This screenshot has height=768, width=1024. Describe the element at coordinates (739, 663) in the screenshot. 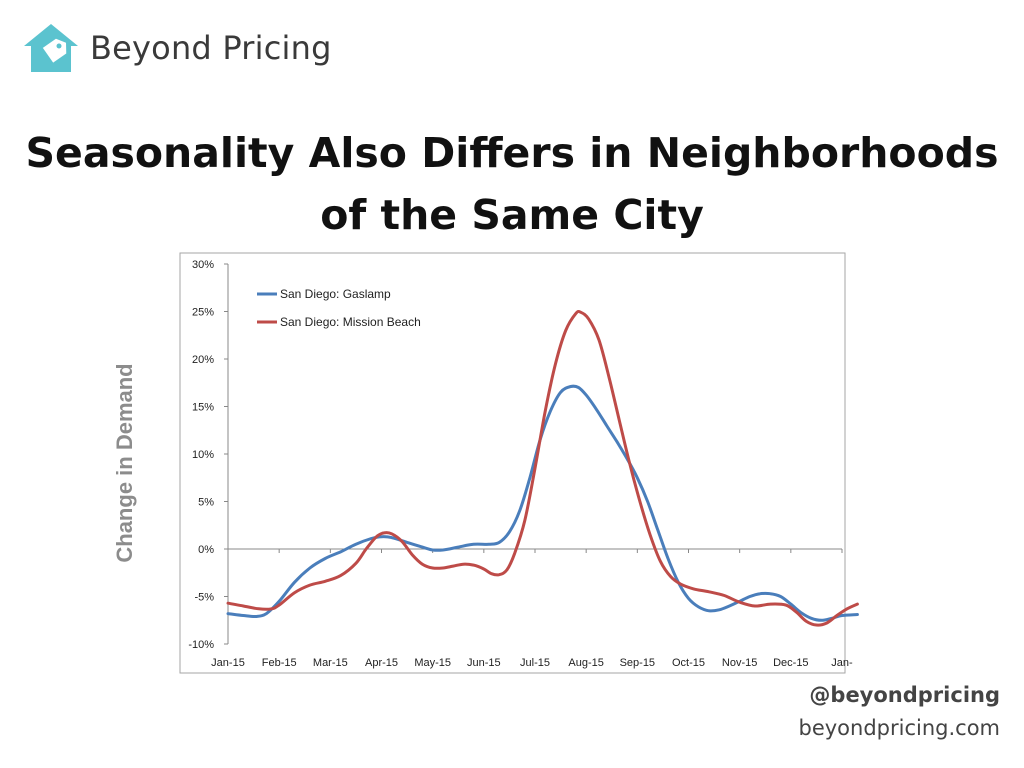

I see `x-tick-label: Nov-15` at that location.